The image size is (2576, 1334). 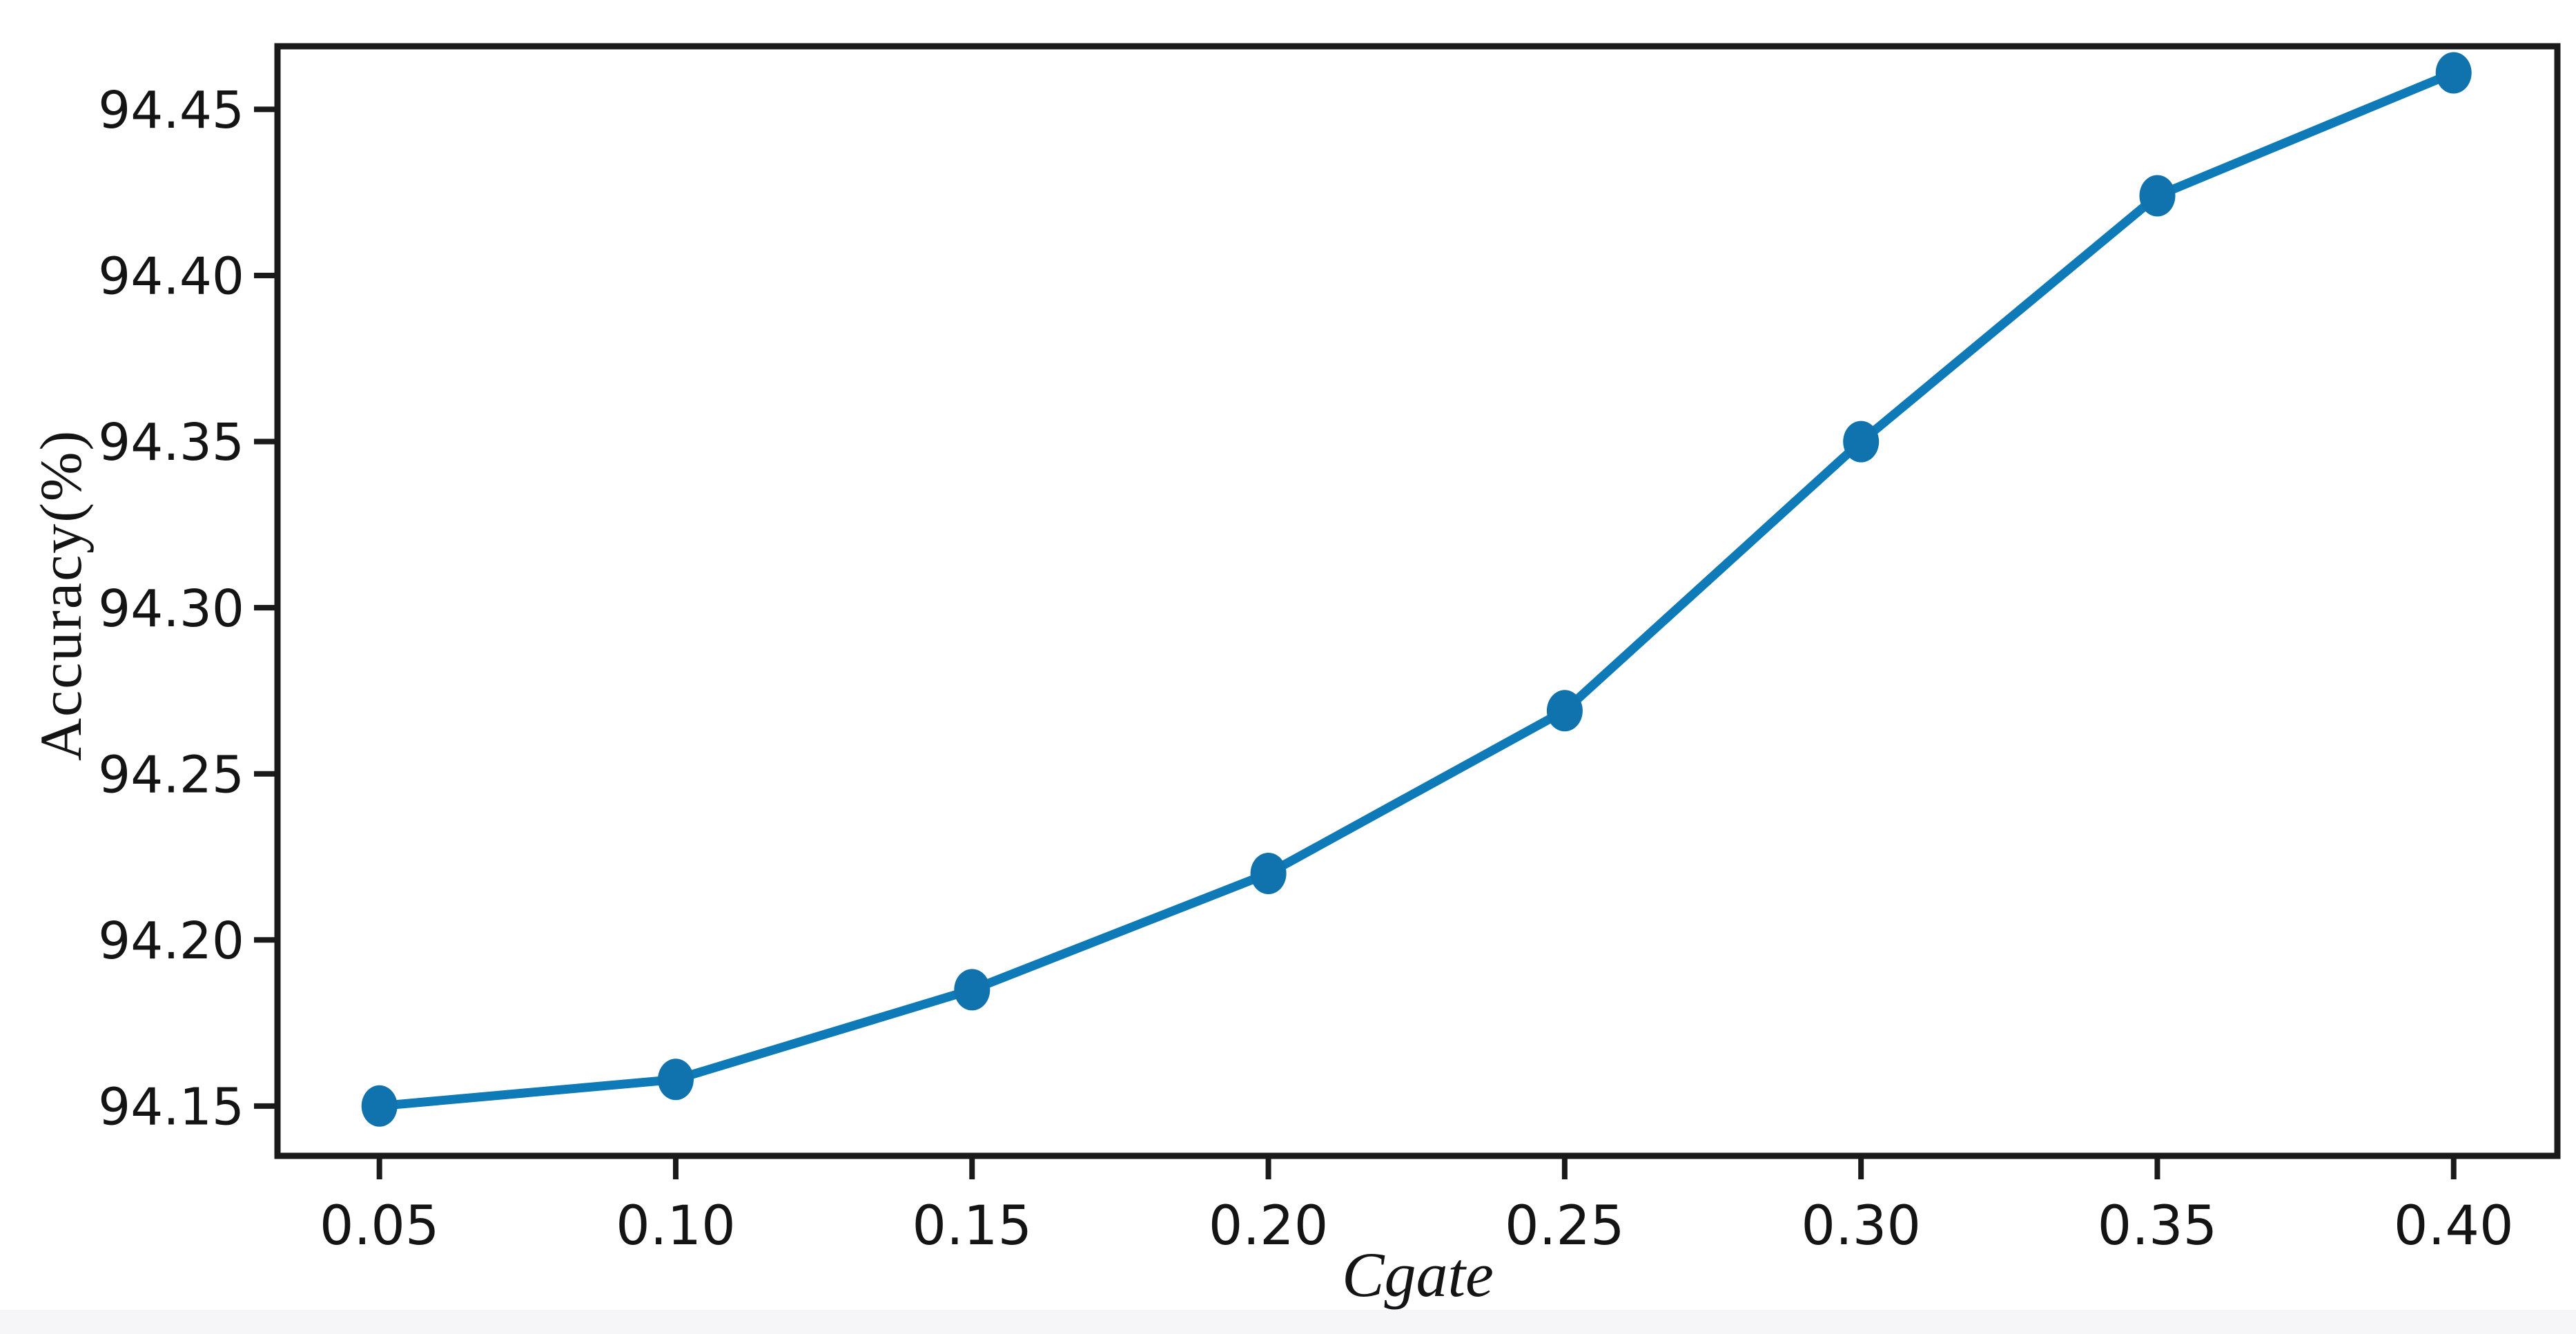 What do you see at coordinates (171, 941) in the screenshot?
I see `y-tick-label: 94.20` at bounding box center [171, 941].